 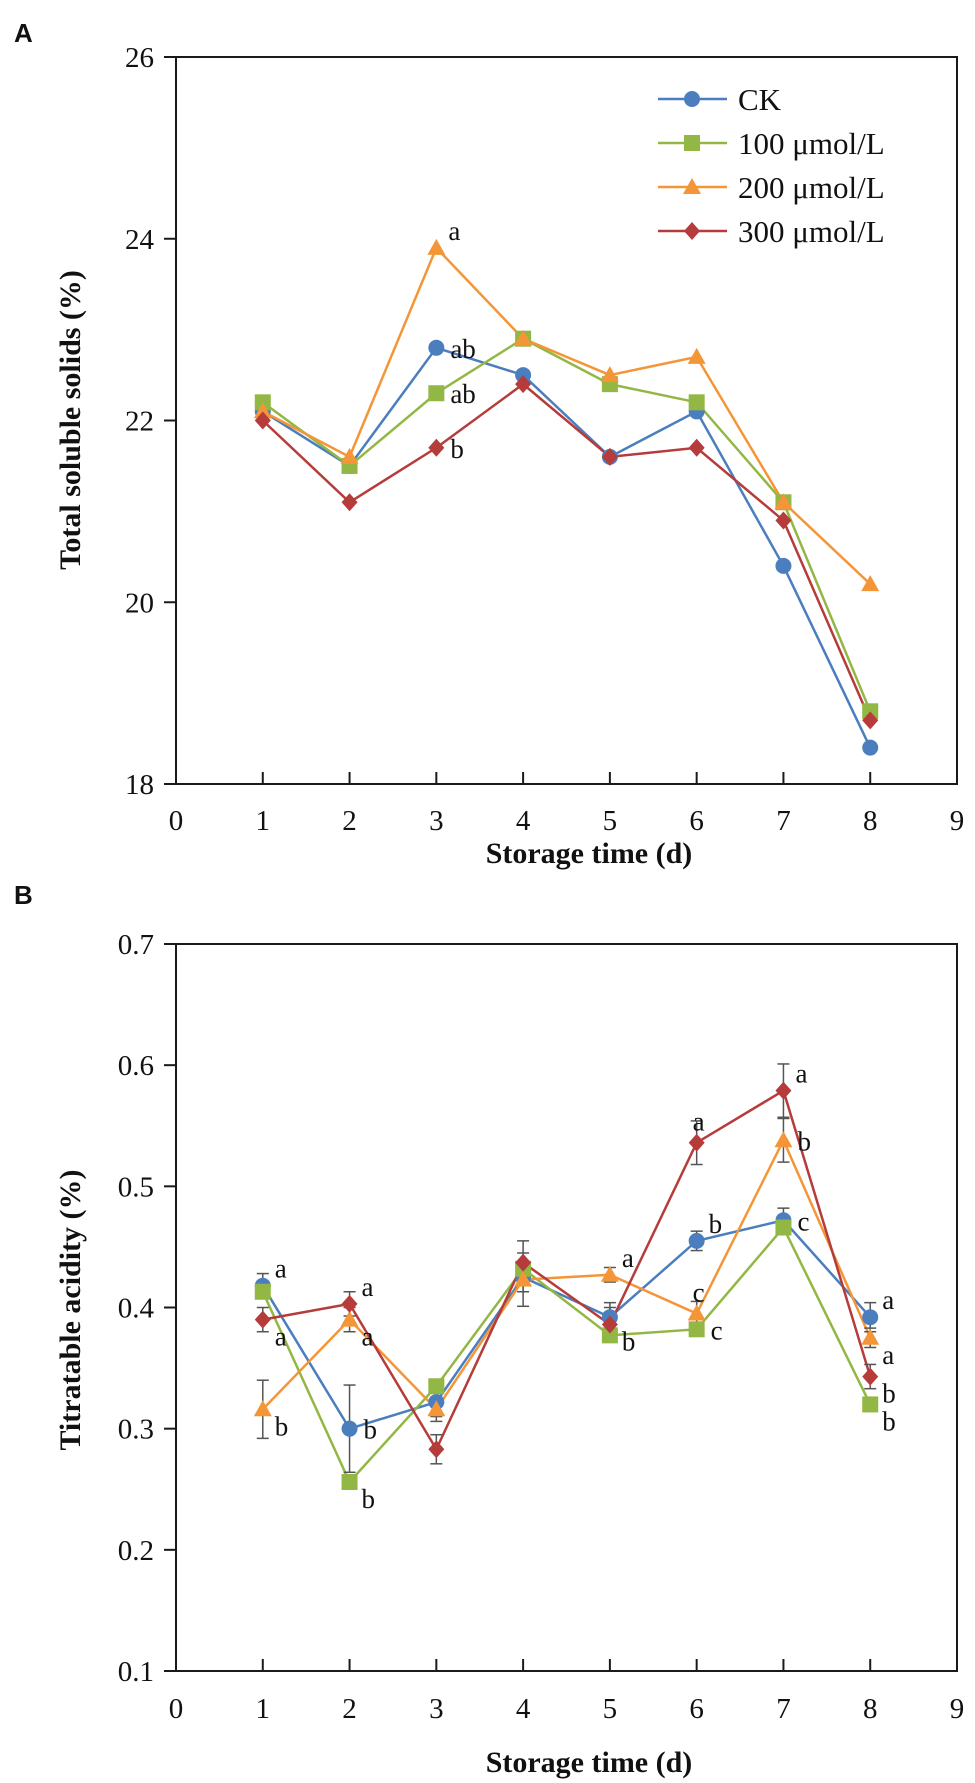 I want to click on panel-b-x-axis-title: Storage time (d), so click(x=589, y=1762).